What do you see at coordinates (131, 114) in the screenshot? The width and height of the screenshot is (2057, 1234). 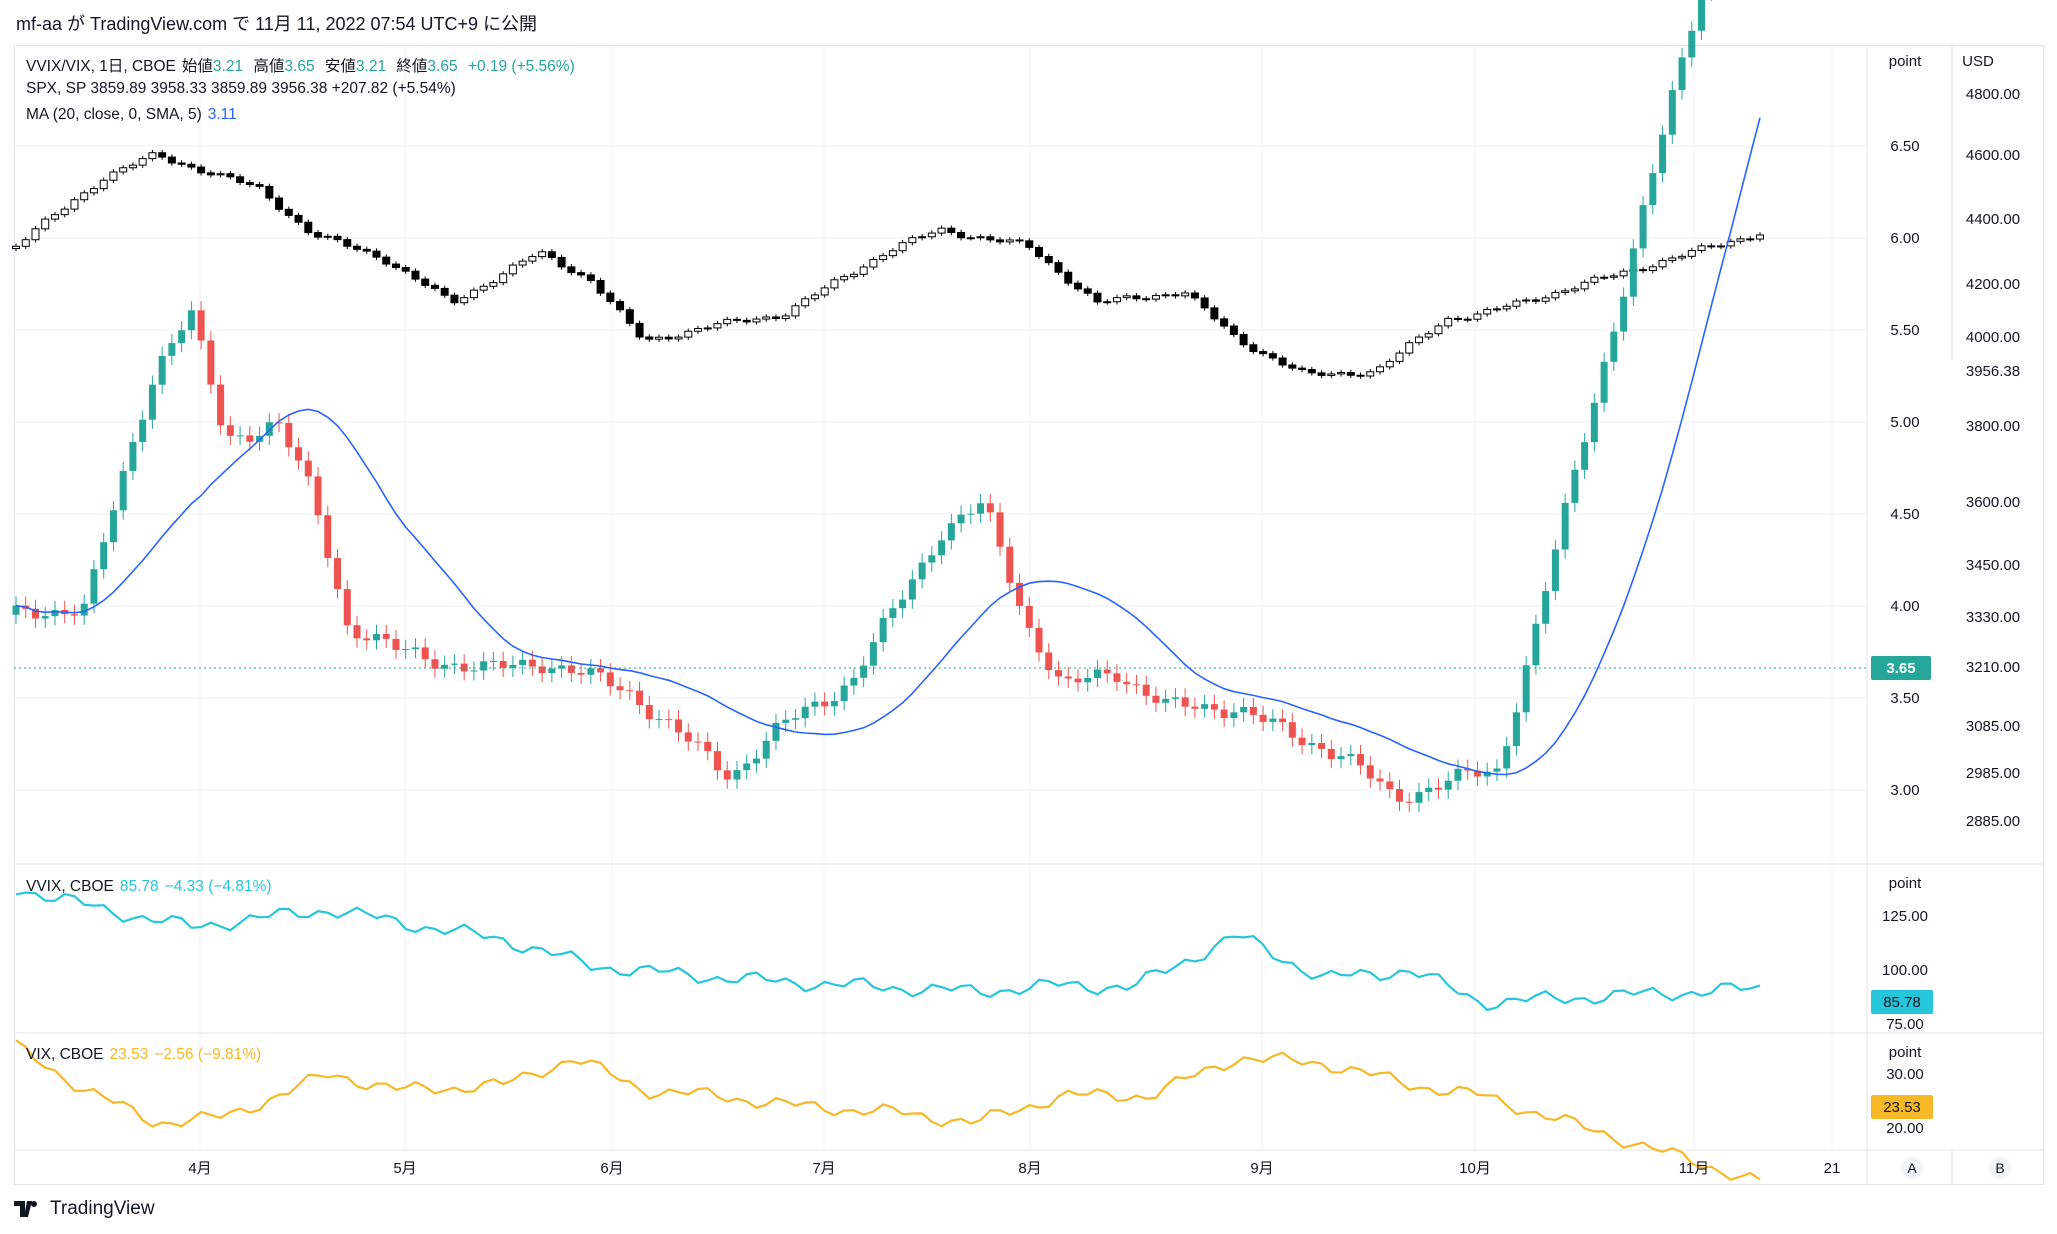 I see `legend-ma: MA (20, close, 0, SMA, 5) 3.11` at bounding box center [131, 114].